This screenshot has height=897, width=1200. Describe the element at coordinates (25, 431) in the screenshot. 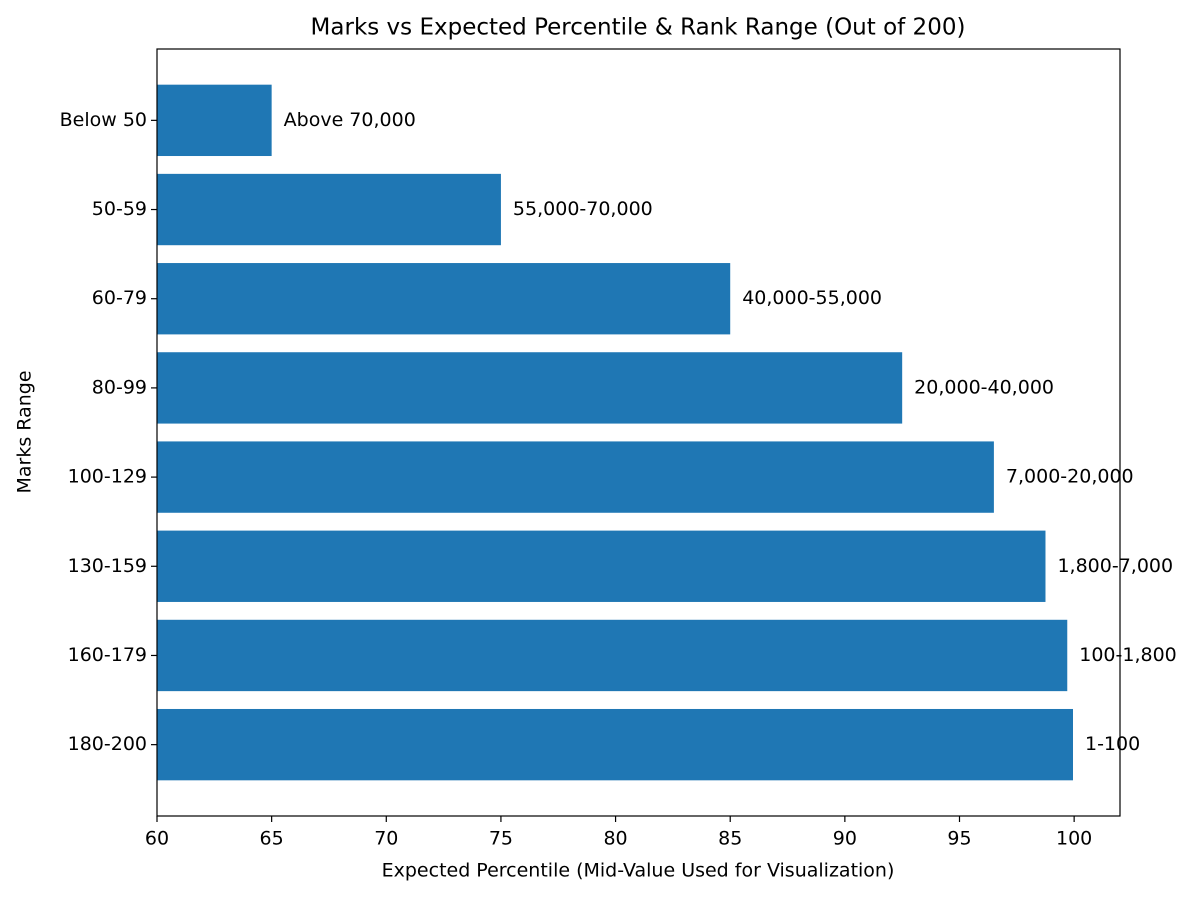

I see `y-axis-label: Marks Range` at that location.